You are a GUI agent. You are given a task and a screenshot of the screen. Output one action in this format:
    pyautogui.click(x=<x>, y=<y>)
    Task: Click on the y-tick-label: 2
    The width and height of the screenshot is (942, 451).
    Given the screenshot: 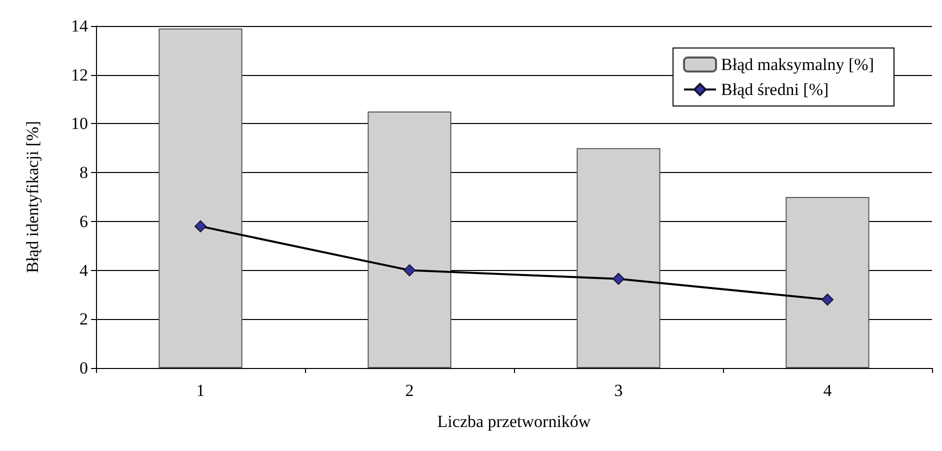 What is the action you would take?
    pyautogui.click(x=84, y=319)
    